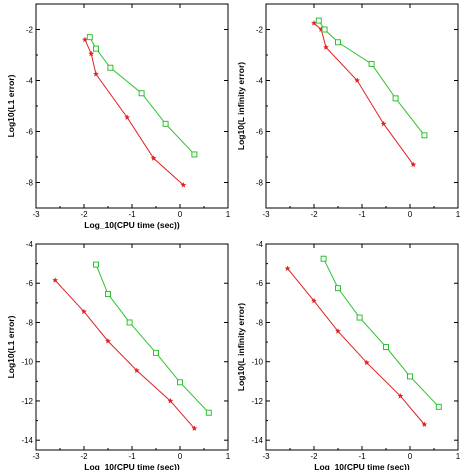 Image resolution: width=474 pixels, height=470 pixels. I want to click on y-tick-label: -2, so click(260, 30).